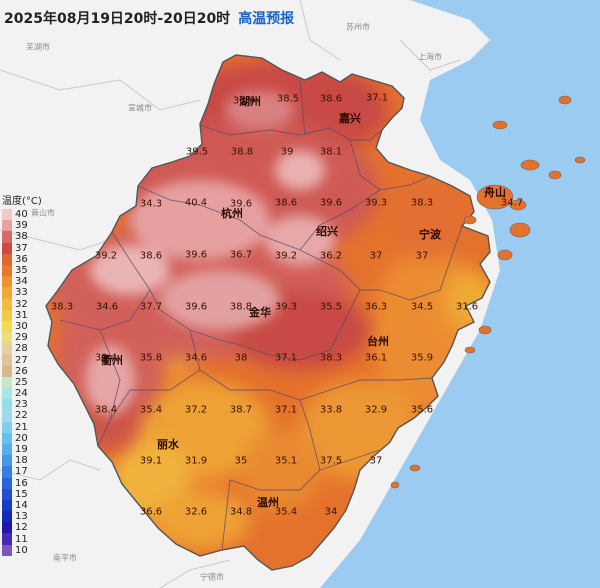  Describe the element at coordinates (241, 255) in the screenshot. I see `temperature-value: 36.7` at that location.